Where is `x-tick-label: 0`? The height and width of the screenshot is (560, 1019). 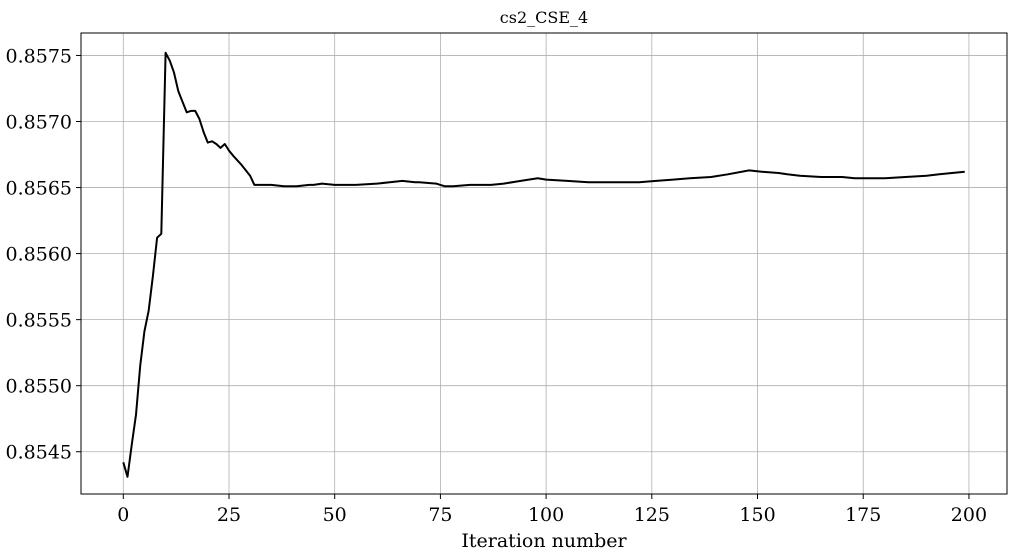
x-tick-label: 0 is located at coordinates (123, 515).